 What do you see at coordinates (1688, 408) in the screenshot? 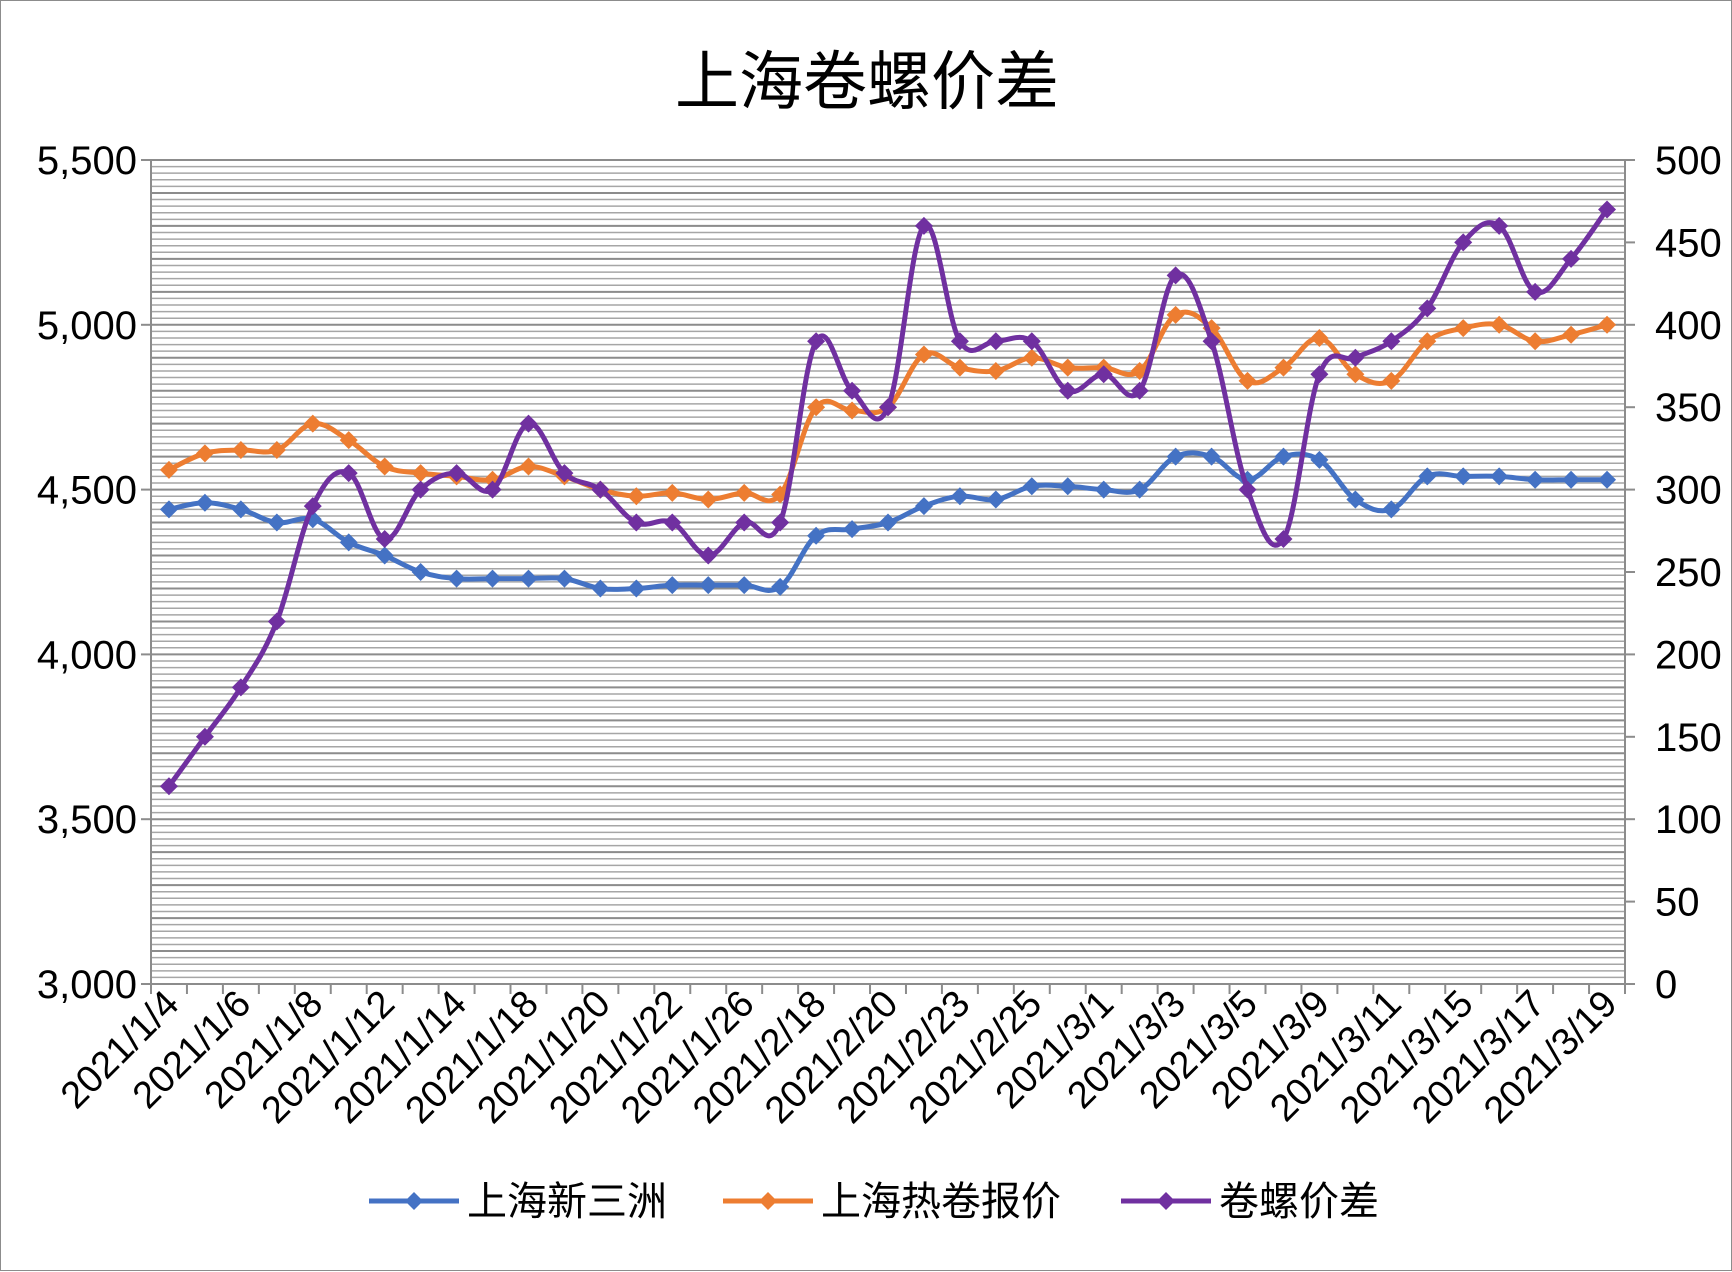
I see `right-axis-label: 350` at bounding box center [1688, 408].